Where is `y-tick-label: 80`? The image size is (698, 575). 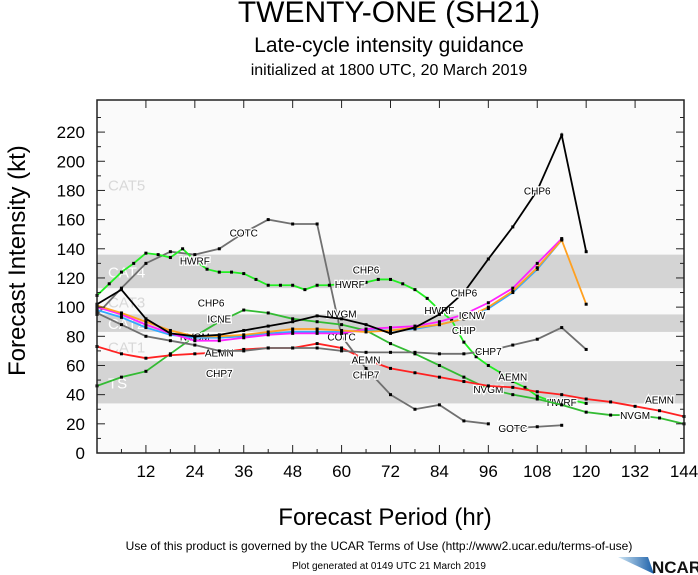 y-tick-label: 80 is located at coordinates (75, 336).